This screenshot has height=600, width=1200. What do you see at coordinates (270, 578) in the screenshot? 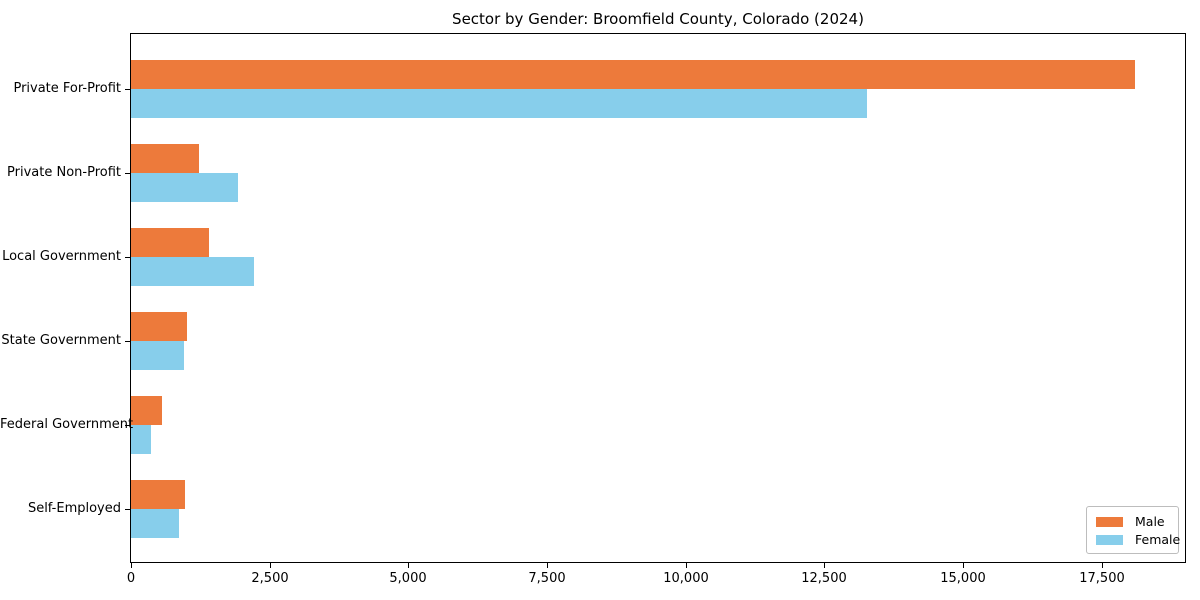
I see `x-tick-label: 2,500` at bounding box center [270, 578].